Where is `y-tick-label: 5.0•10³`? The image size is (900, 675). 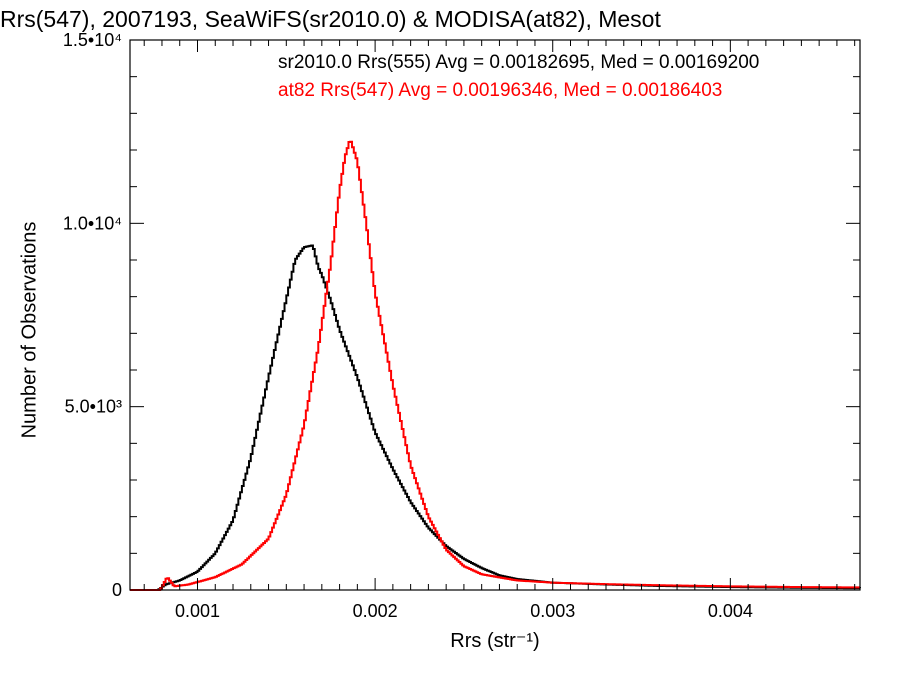
y-tick-label: 5.0•10³ is located at coordinates (93, 407).